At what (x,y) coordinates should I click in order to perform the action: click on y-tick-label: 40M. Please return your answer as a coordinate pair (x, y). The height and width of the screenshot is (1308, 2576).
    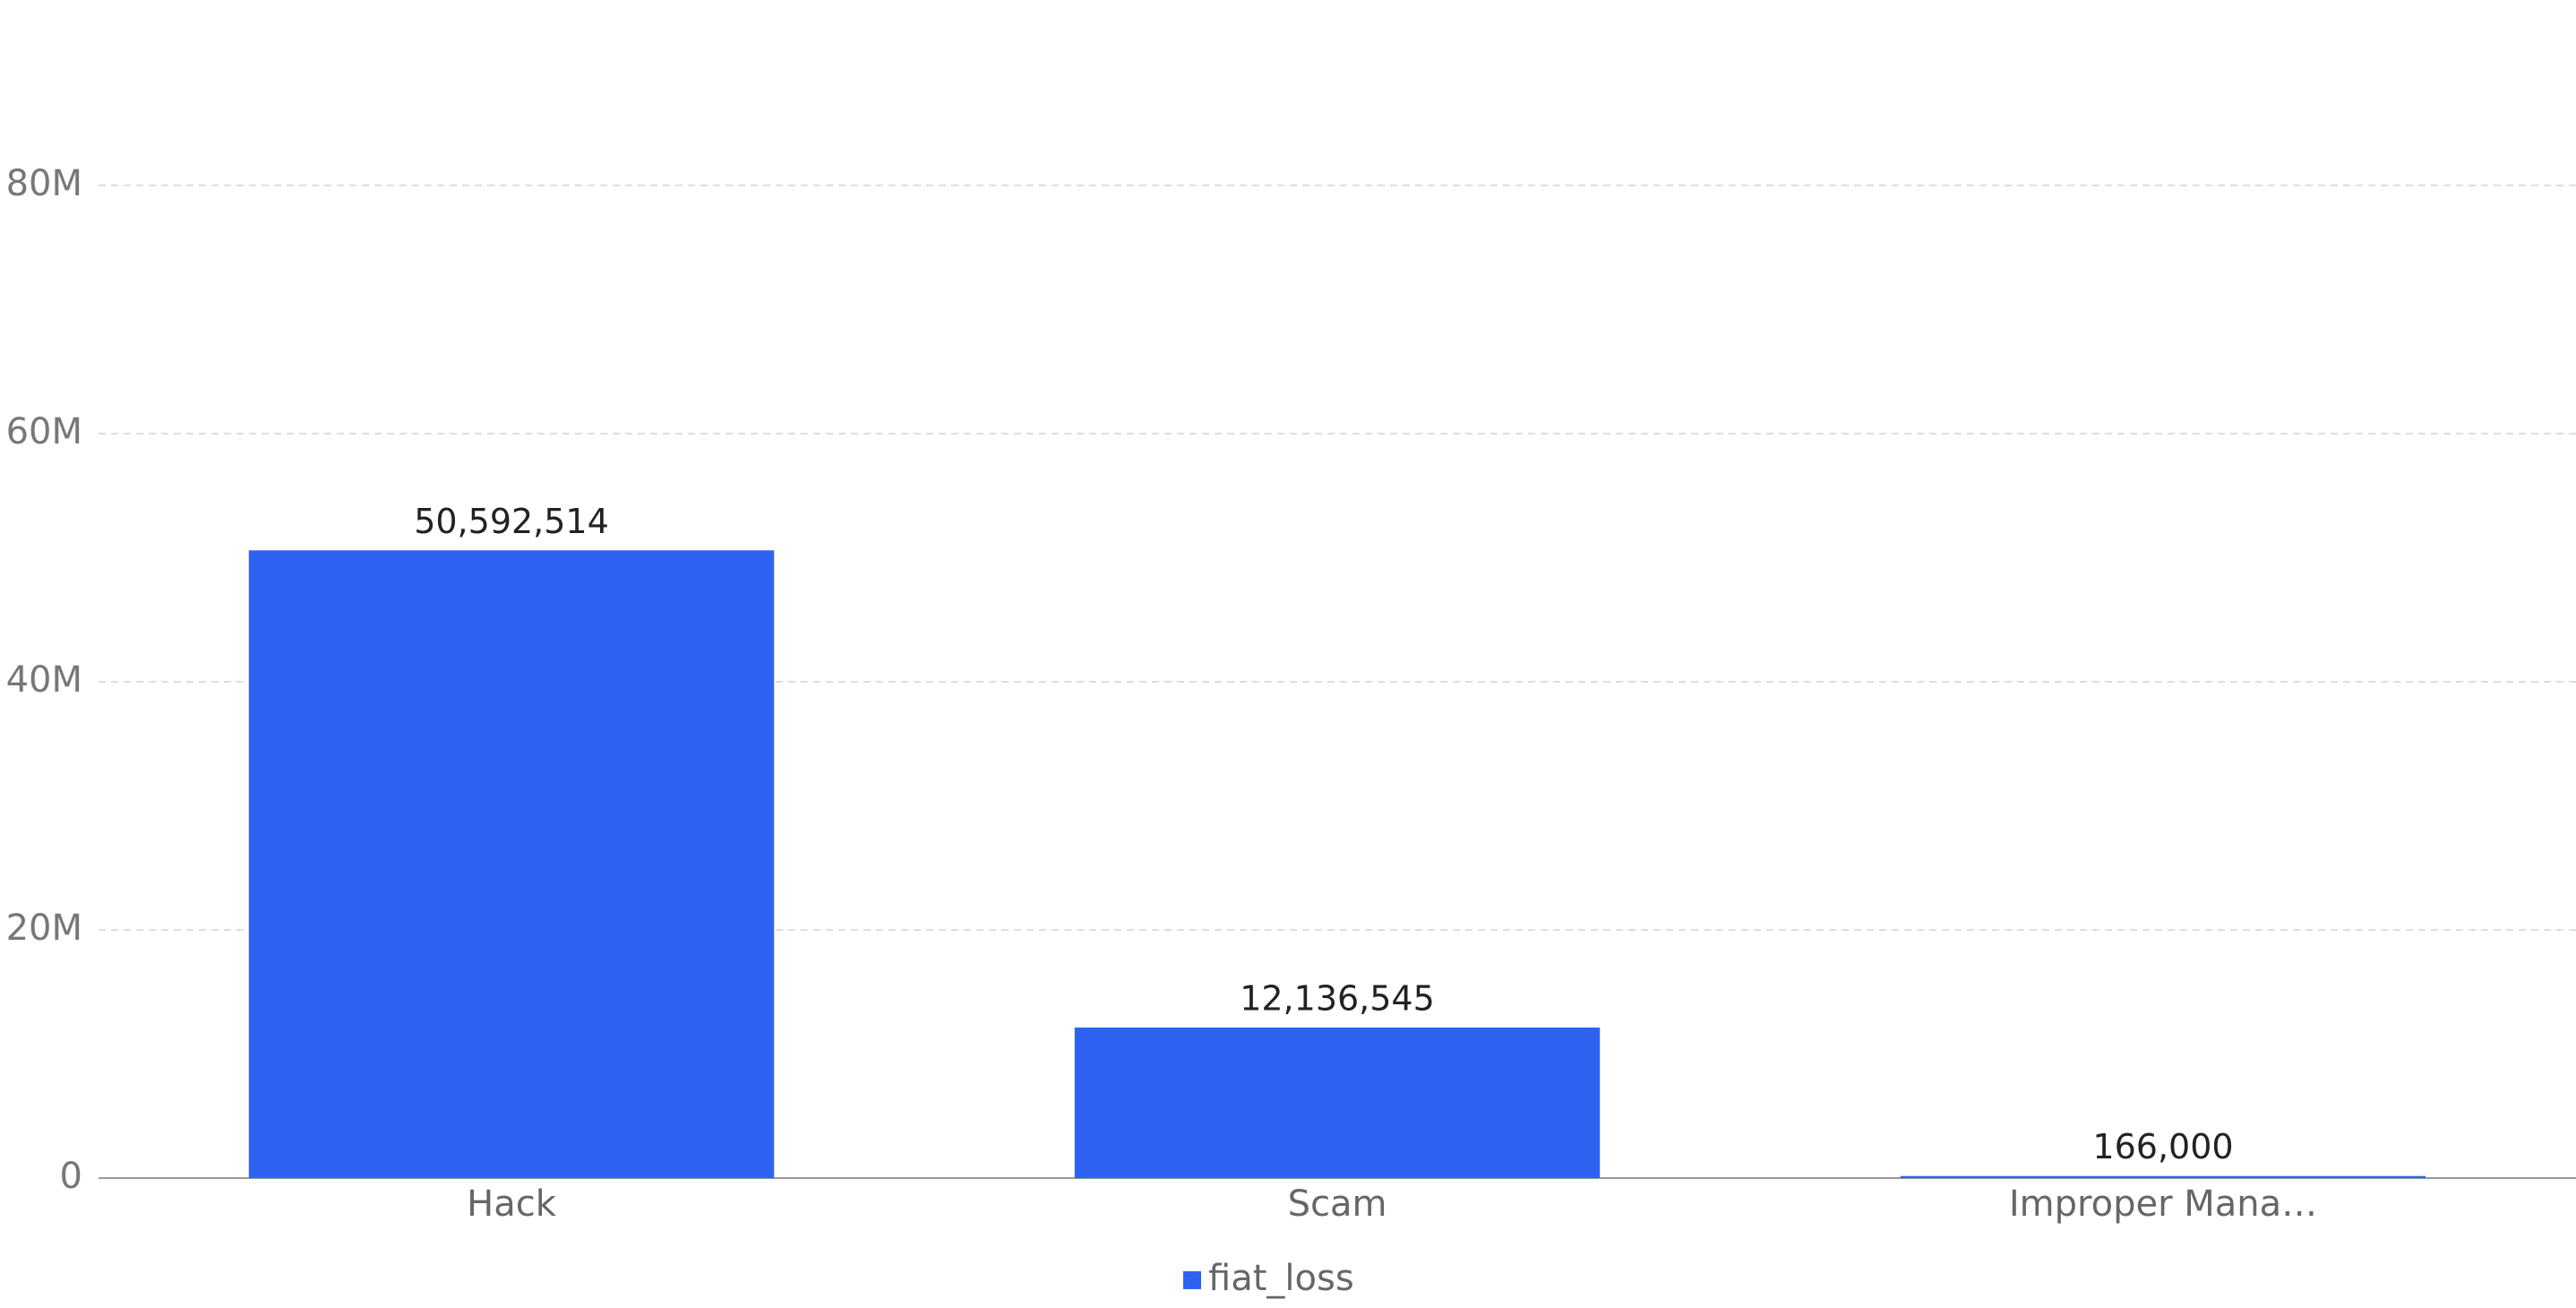
    Looking at the image, I should click on (44, 680).